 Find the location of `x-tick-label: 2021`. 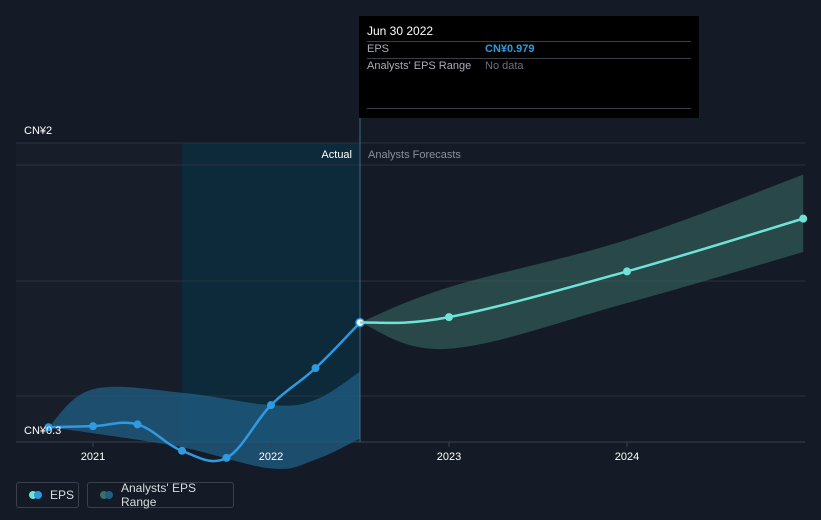

x-tick-label: 2021 is located at coordinates (93, 457).